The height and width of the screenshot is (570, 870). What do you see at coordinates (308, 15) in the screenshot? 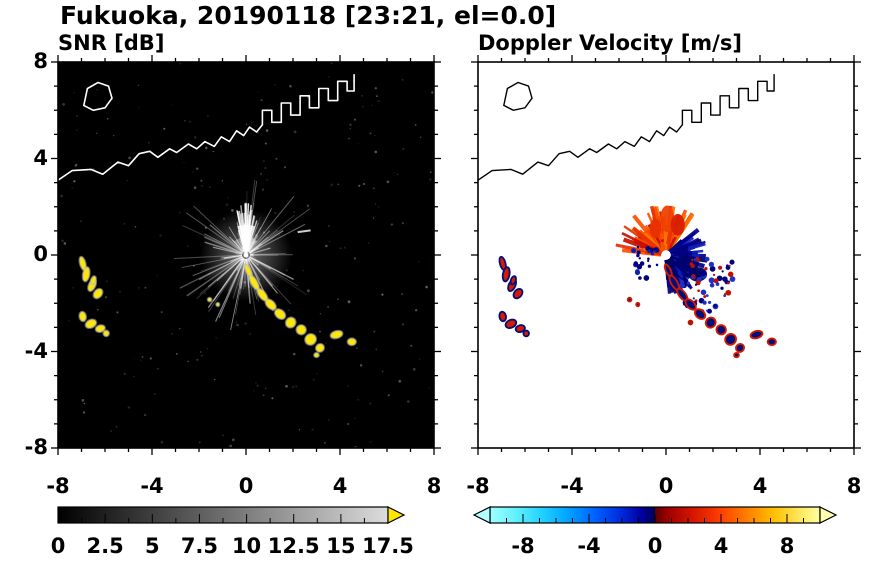
I see `figure-title: Fukuoka, 20190118 [23:21, el=0.0]` at bounding box center [308, 15].